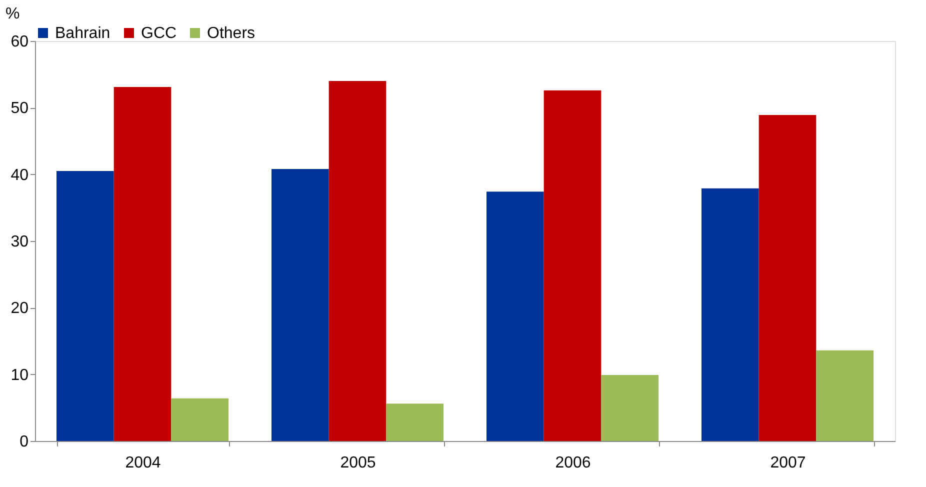 This screenshot has height=487, width=926. I want to click on x-tick-label: 2007, so click(788, 463).